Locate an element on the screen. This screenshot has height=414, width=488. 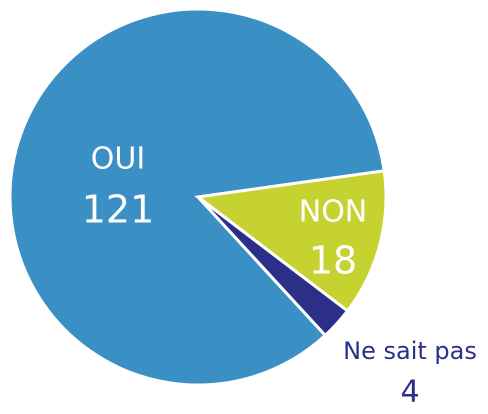
slice-value: 18 is located at coordinates (333, 261).